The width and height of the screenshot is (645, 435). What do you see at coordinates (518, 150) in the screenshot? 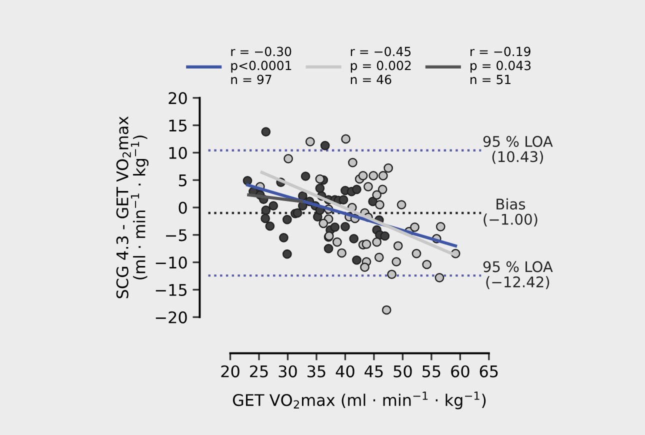
I see `ref-line-label: 95 % LOA (10.43)` at bounding box center [518, 150].